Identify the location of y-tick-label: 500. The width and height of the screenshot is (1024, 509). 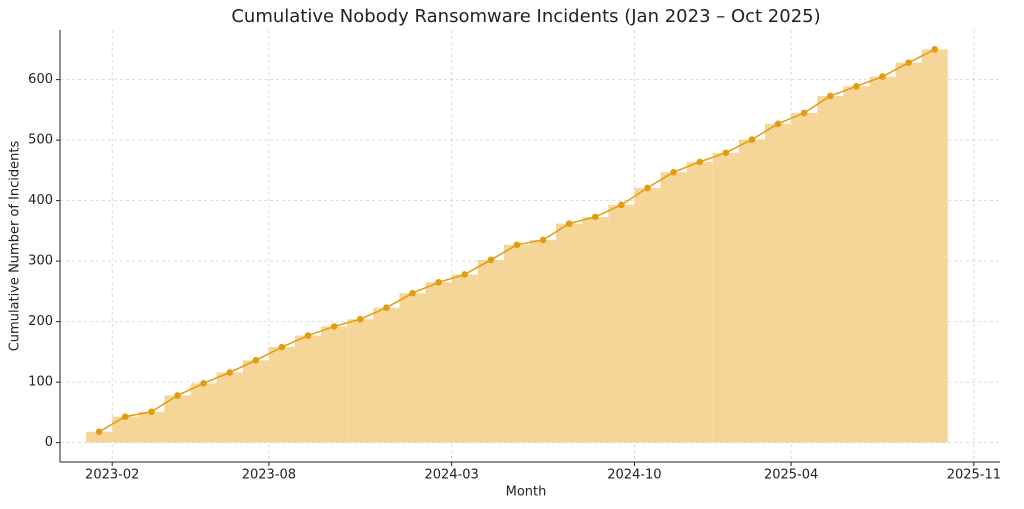
(40, 140).